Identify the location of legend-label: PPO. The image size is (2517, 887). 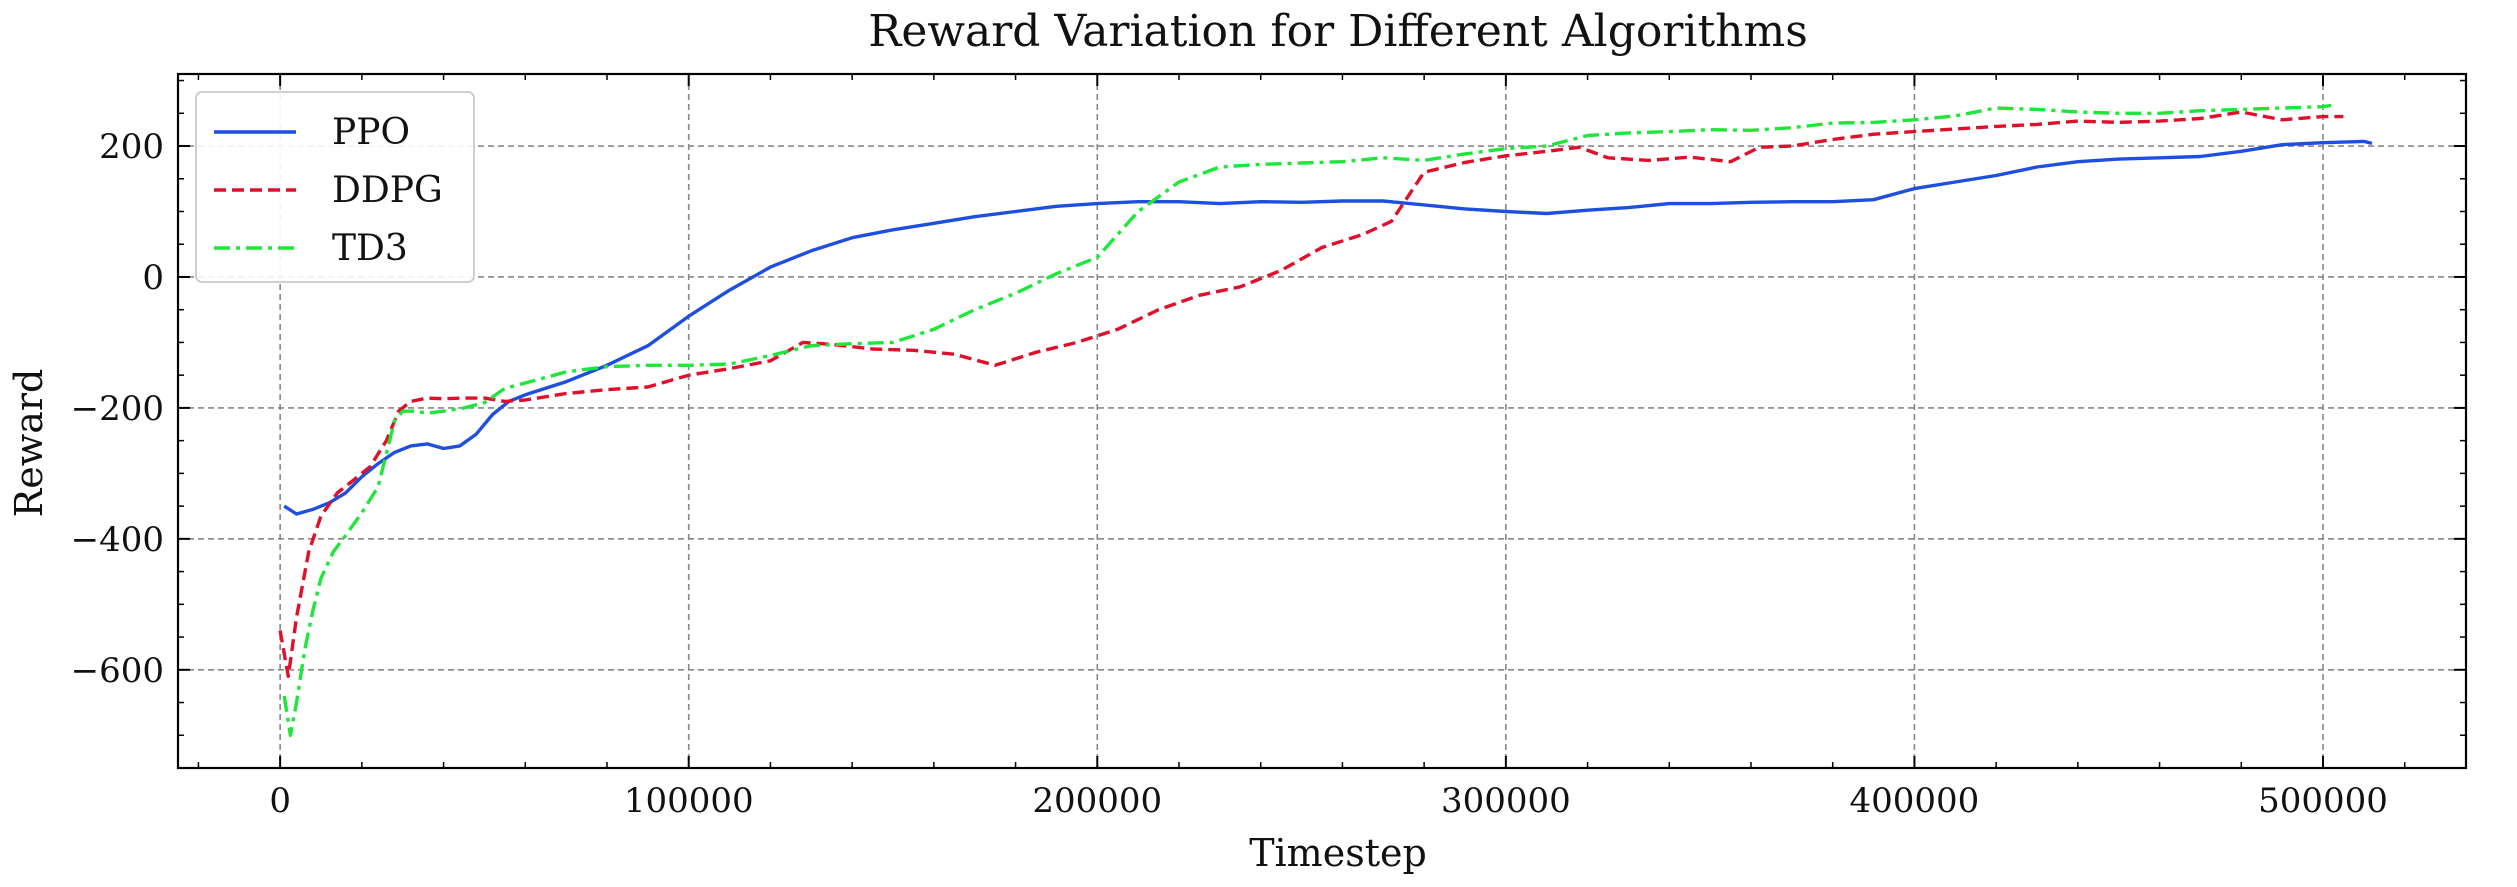
(371, 132).